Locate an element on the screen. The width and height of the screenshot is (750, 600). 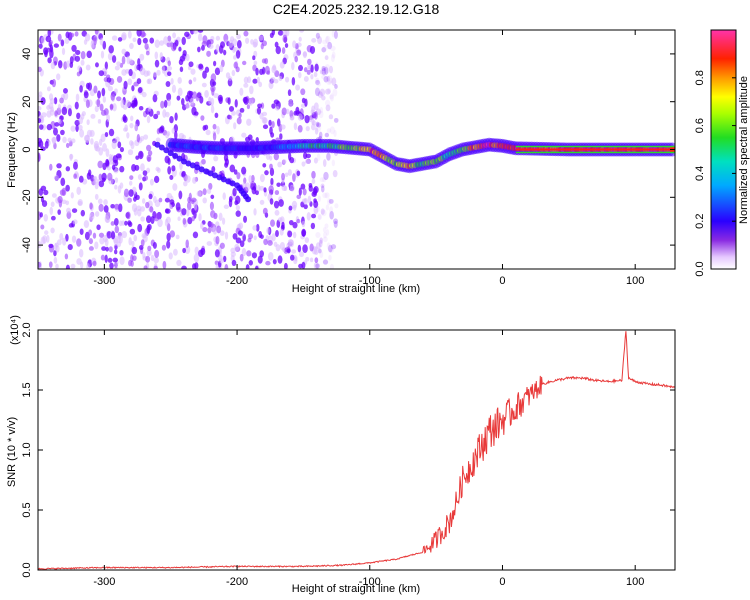
y-tick-label: -20 is located at coordinates (27, 197).